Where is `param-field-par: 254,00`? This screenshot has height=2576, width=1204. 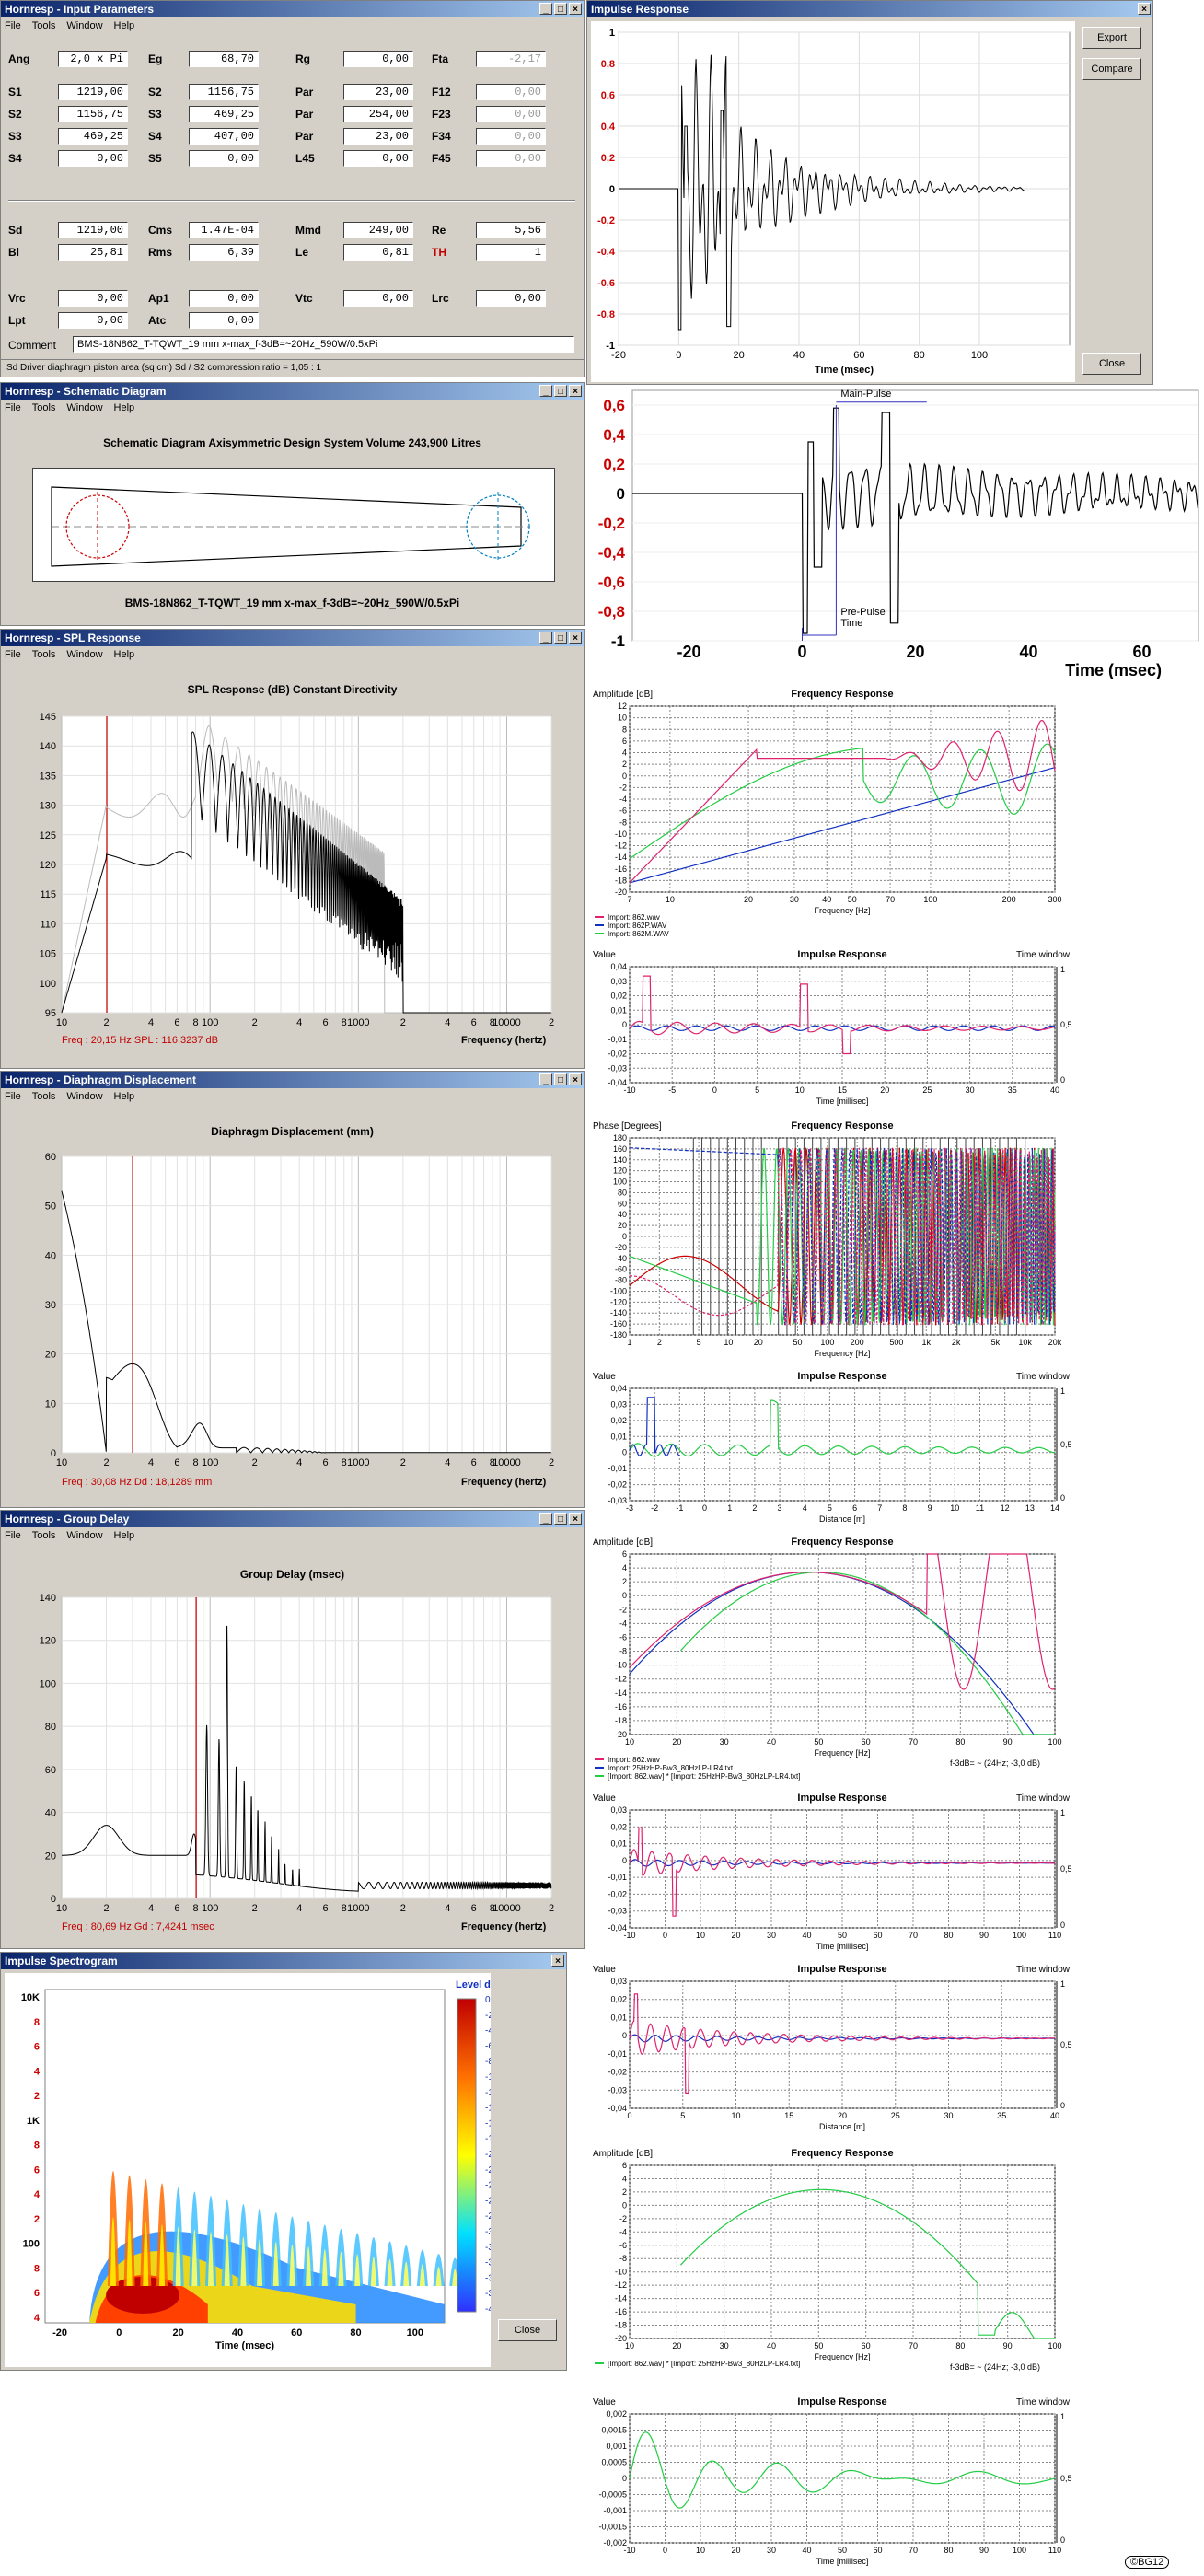
param-field-par: 254,00 is located at coordinates (378, 114).